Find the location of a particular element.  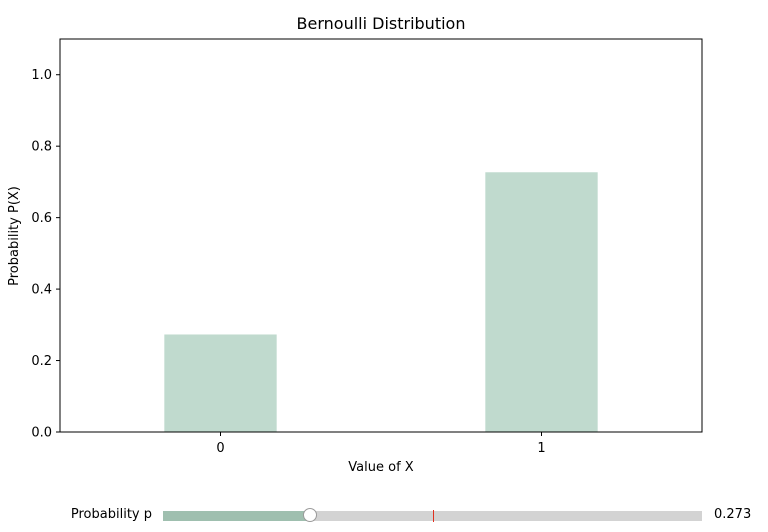

slider-handle is located at coordinates (310, 515).